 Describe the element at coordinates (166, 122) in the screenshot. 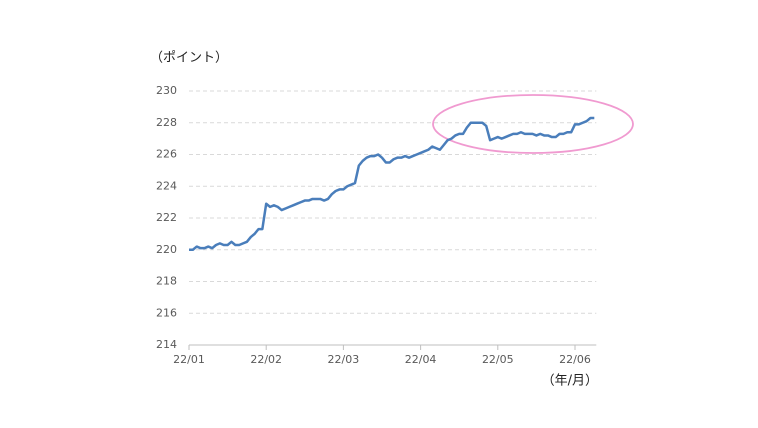

I see `y-tick-label: 228` at that location.